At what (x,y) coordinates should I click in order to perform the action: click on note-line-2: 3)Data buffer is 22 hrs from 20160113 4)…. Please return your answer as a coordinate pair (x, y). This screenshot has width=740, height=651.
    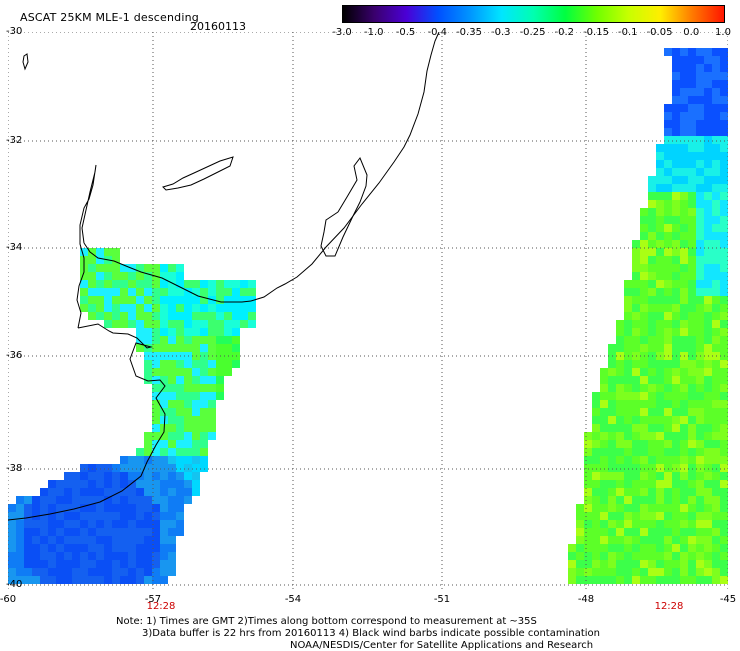
    Looking at the image, I should click on (371, 633).